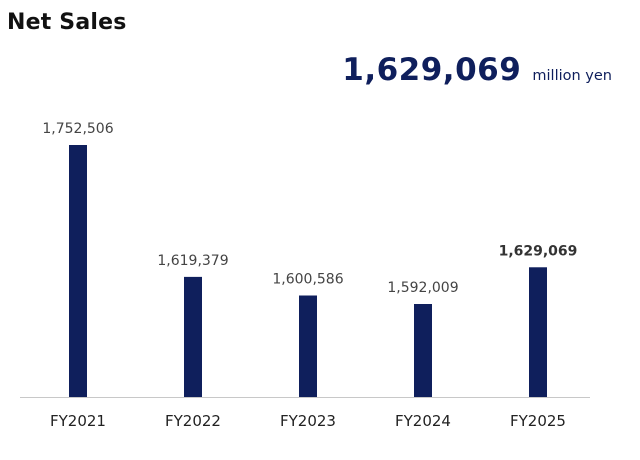  I want to click on bar-fy2024, so click(423, 350).